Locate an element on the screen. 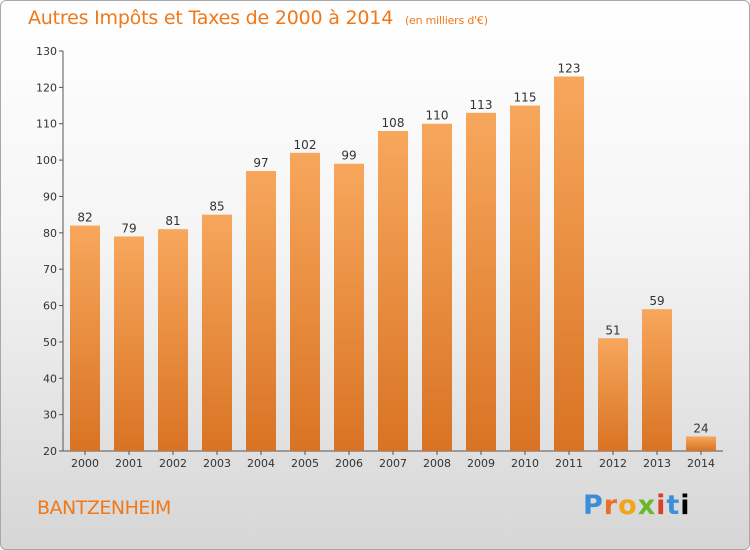  bar-value-label: 102 is located at coordinates (305, 145).